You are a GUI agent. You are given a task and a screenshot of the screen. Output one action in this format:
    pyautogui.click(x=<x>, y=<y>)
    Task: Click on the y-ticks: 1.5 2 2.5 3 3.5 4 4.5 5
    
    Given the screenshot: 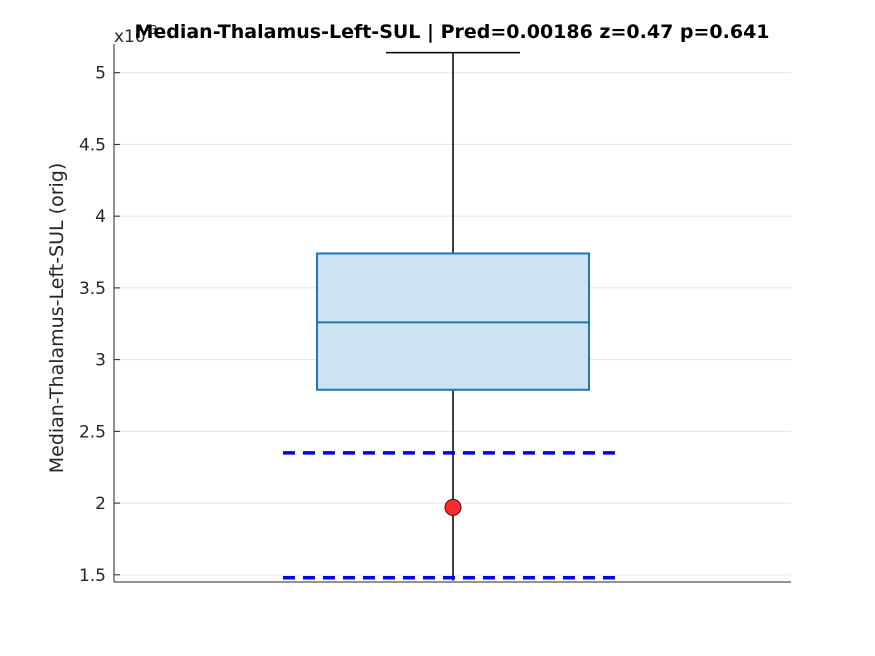 What is the action you would take?
    pyautogui.click(x=99, y=325)
    